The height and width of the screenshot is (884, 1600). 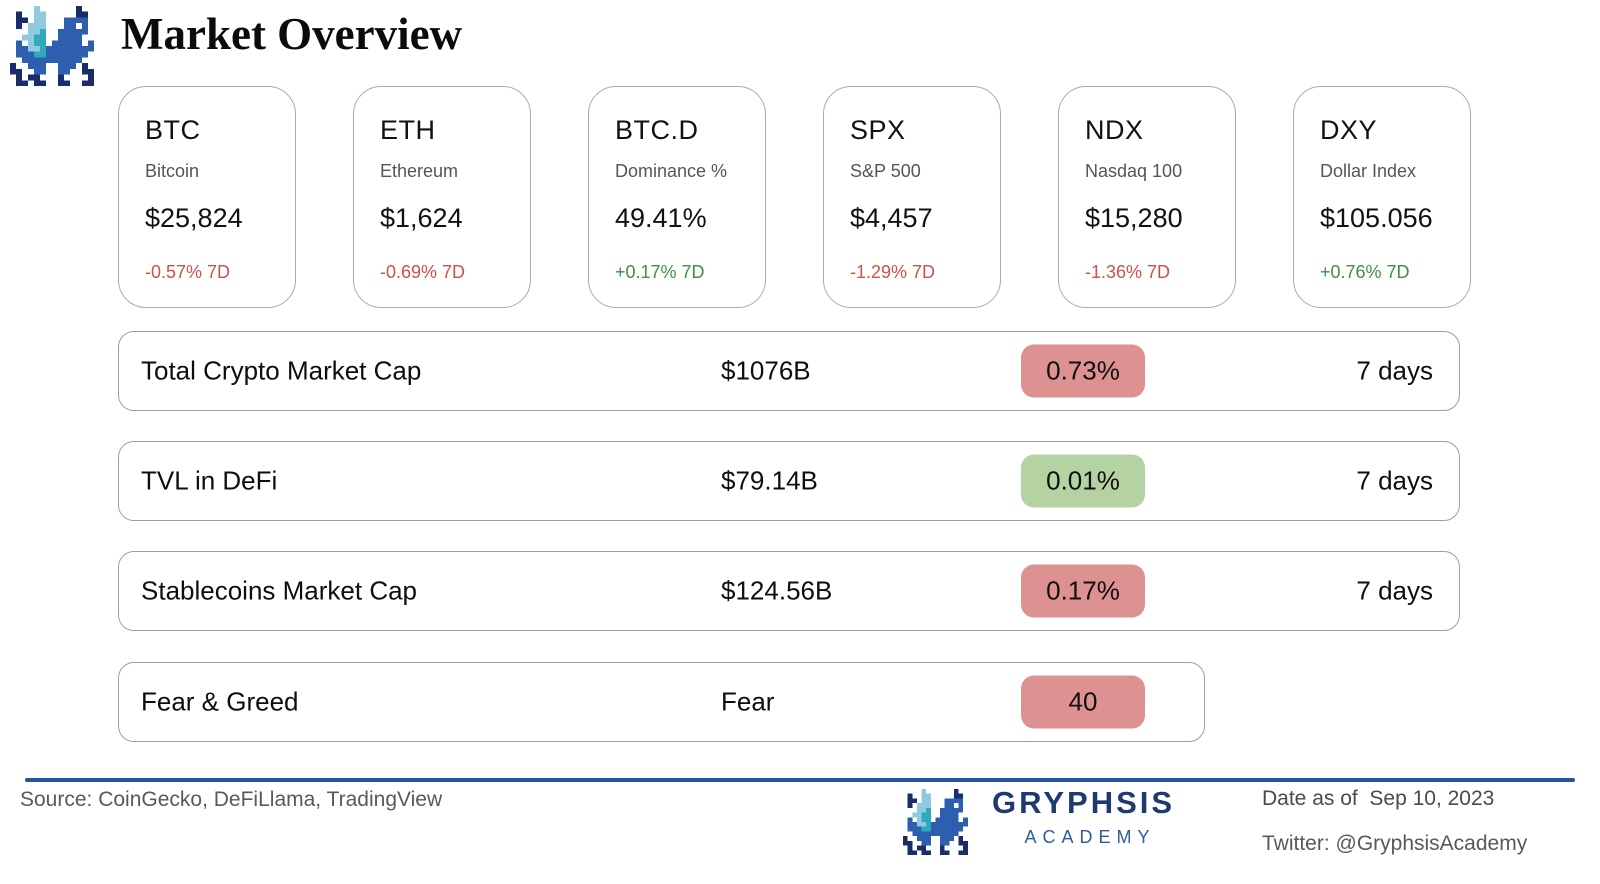 I want to click on metric-value: $79.14B, so click(x=769, y=480).